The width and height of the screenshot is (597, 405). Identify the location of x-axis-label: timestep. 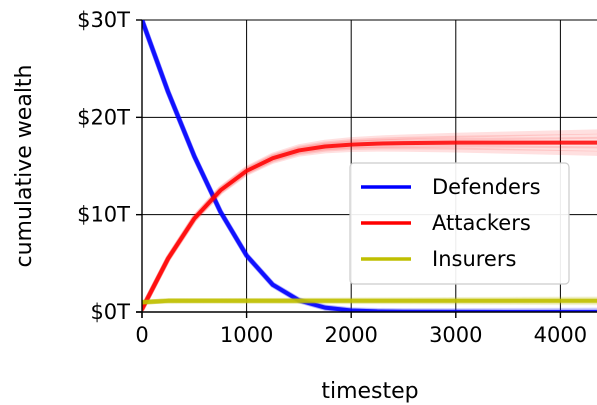
(369, 391).